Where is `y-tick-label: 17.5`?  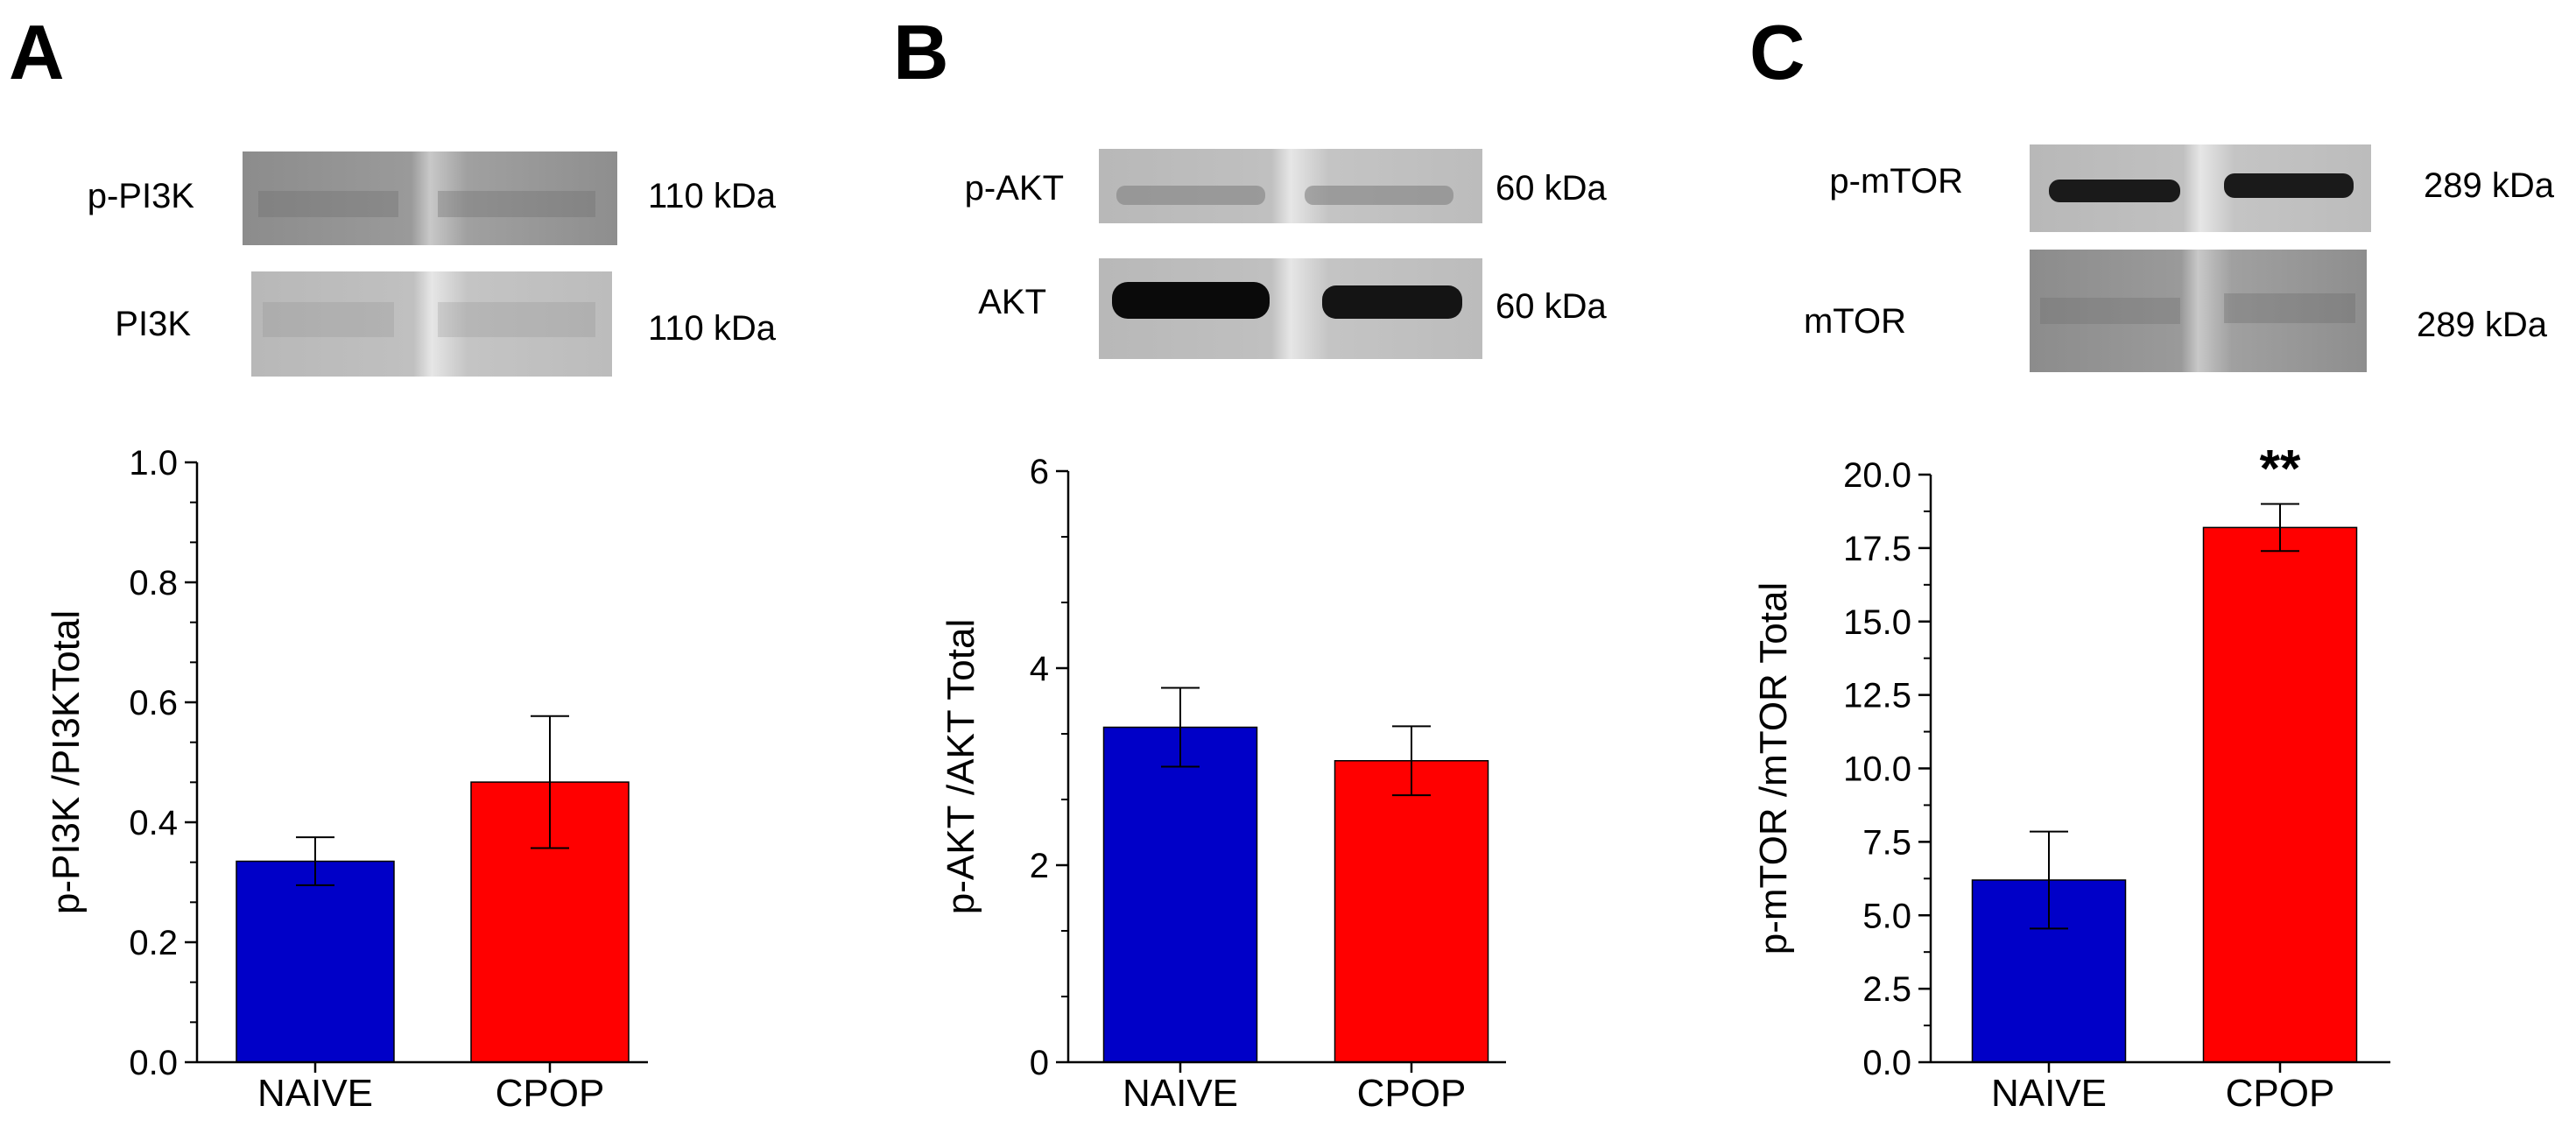 y-tick-label: 17.5 is located at coordinates (1877, 549).